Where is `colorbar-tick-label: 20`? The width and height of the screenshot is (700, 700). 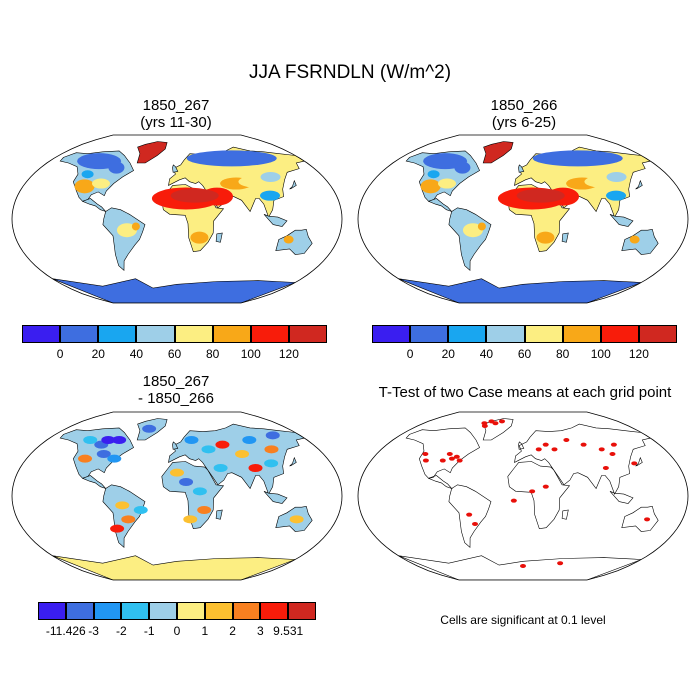
colorbar-tick-label: 20 is located at coordinates (98, 354).